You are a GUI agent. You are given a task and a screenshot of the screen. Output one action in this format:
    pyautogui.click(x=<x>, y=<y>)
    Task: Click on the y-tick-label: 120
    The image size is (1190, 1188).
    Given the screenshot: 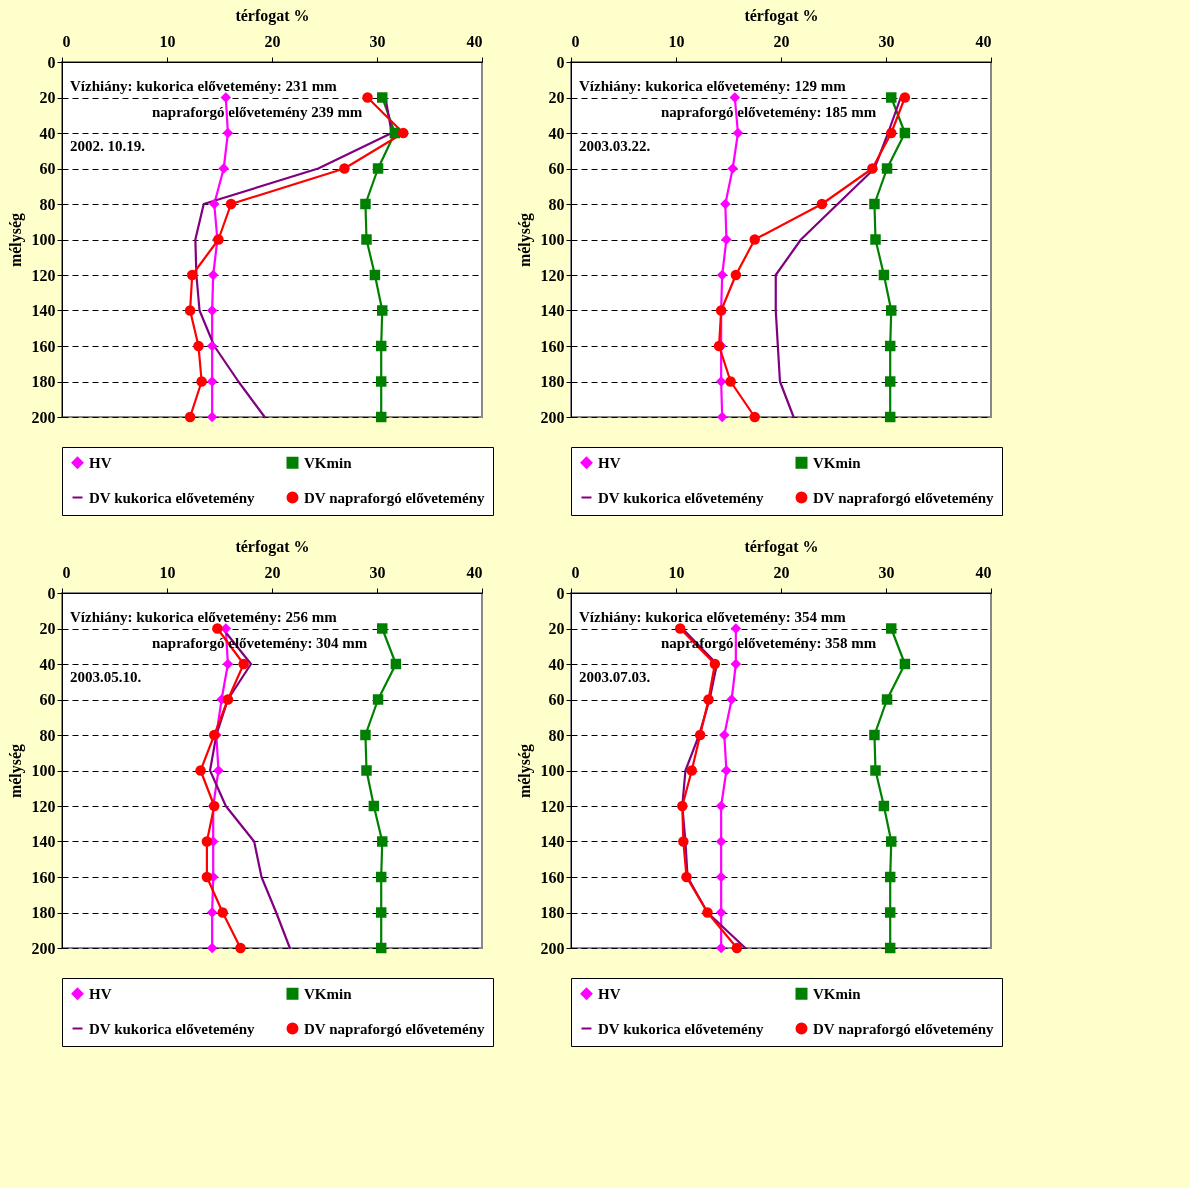 What is the action you would take?
    pyautogui.click(x=552, y=806)
    